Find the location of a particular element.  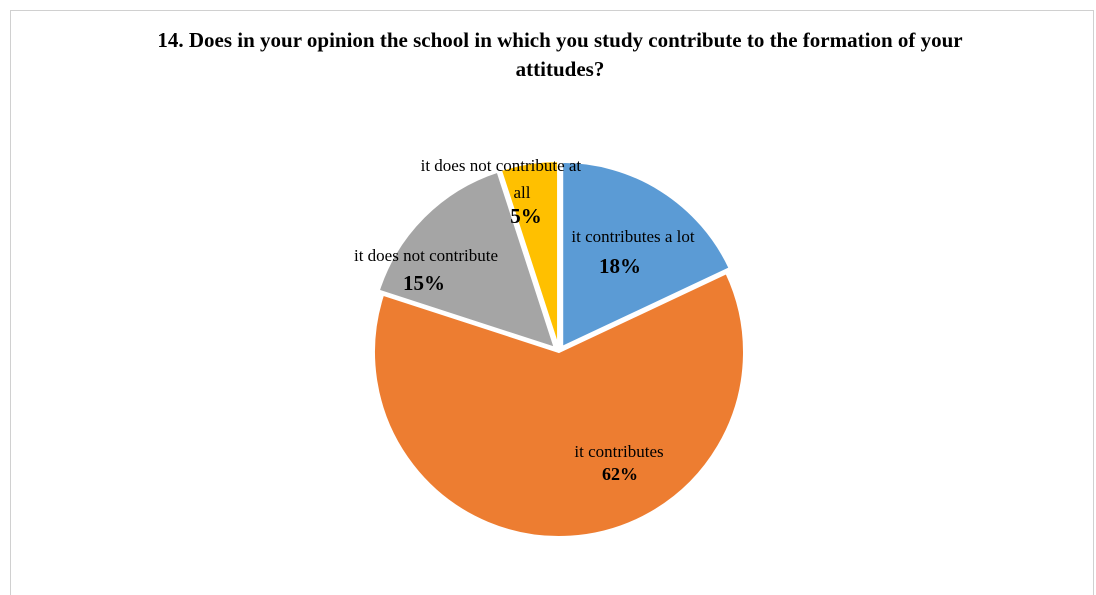

slice-percent-does-not-contribute-at-all: 5% is located at coordinates (526, 216).